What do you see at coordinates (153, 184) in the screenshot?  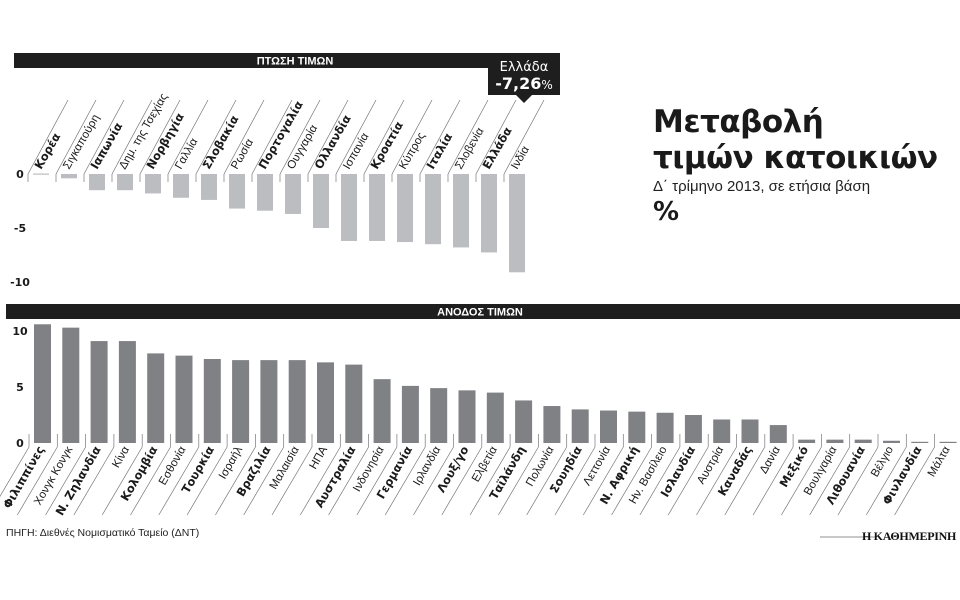 I see `bar-Νορβηγία` at bounding box center [153, 184].